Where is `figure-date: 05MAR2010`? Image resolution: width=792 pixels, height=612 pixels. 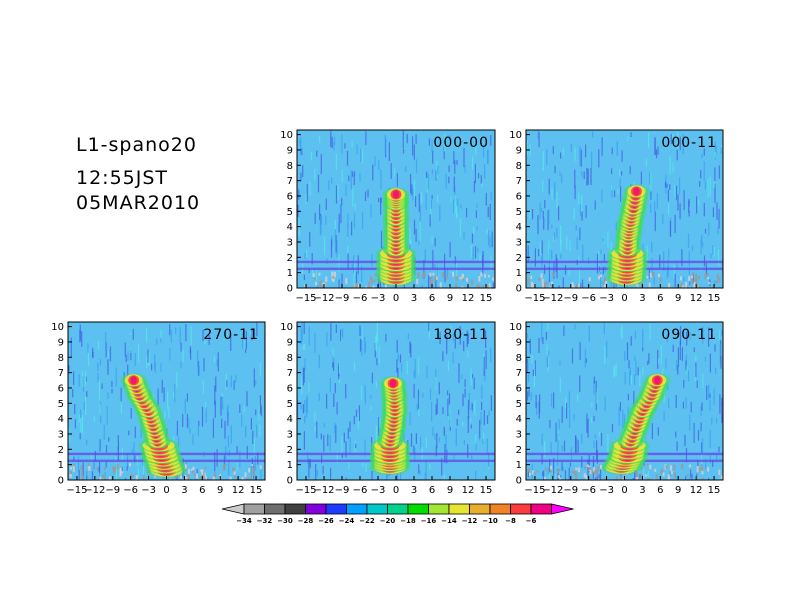 figure-date: 05MAR2010 is located at coordinates (138, 203).